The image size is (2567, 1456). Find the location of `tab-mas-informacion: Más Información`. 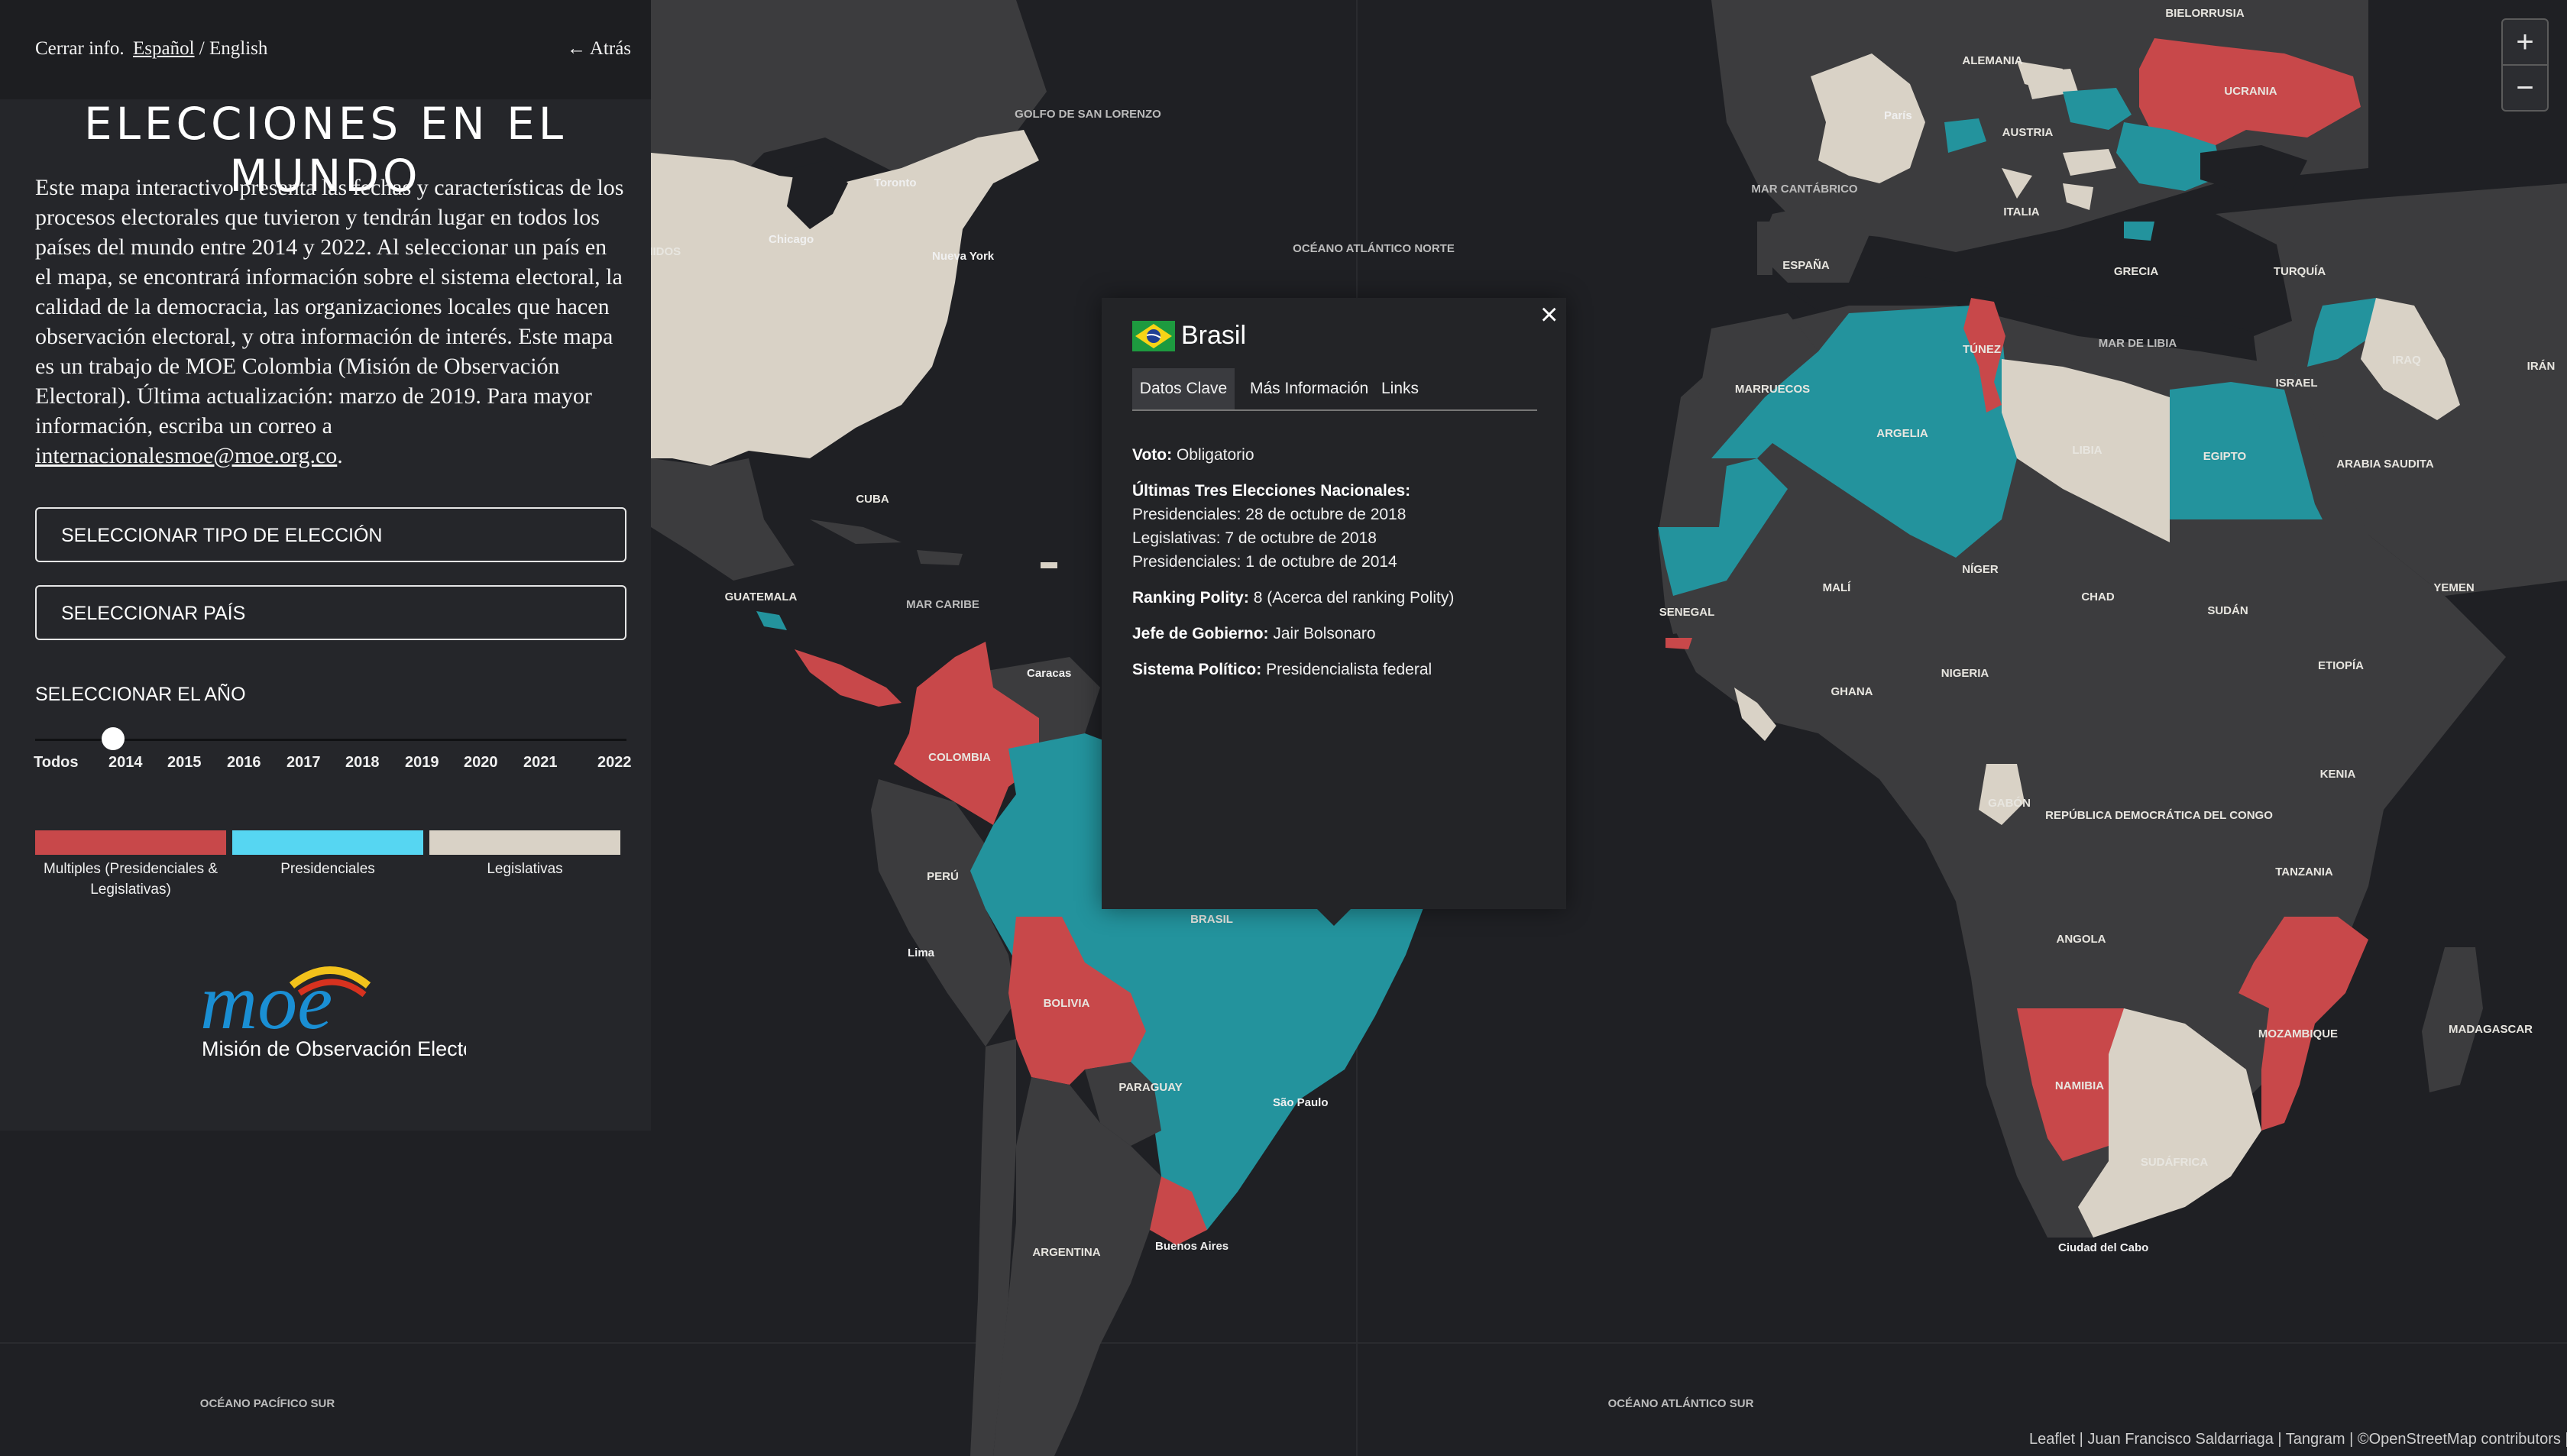

tab-mas-informacion: Más Información is located at coordinates (1309, 389).